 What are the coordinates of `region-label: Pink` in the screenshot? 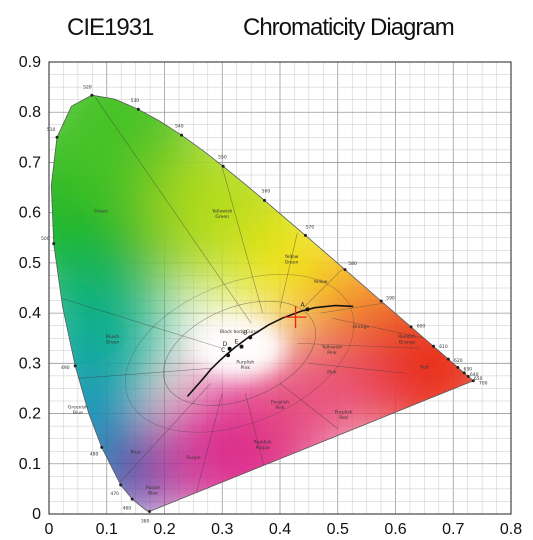 It's located at (332, 372).